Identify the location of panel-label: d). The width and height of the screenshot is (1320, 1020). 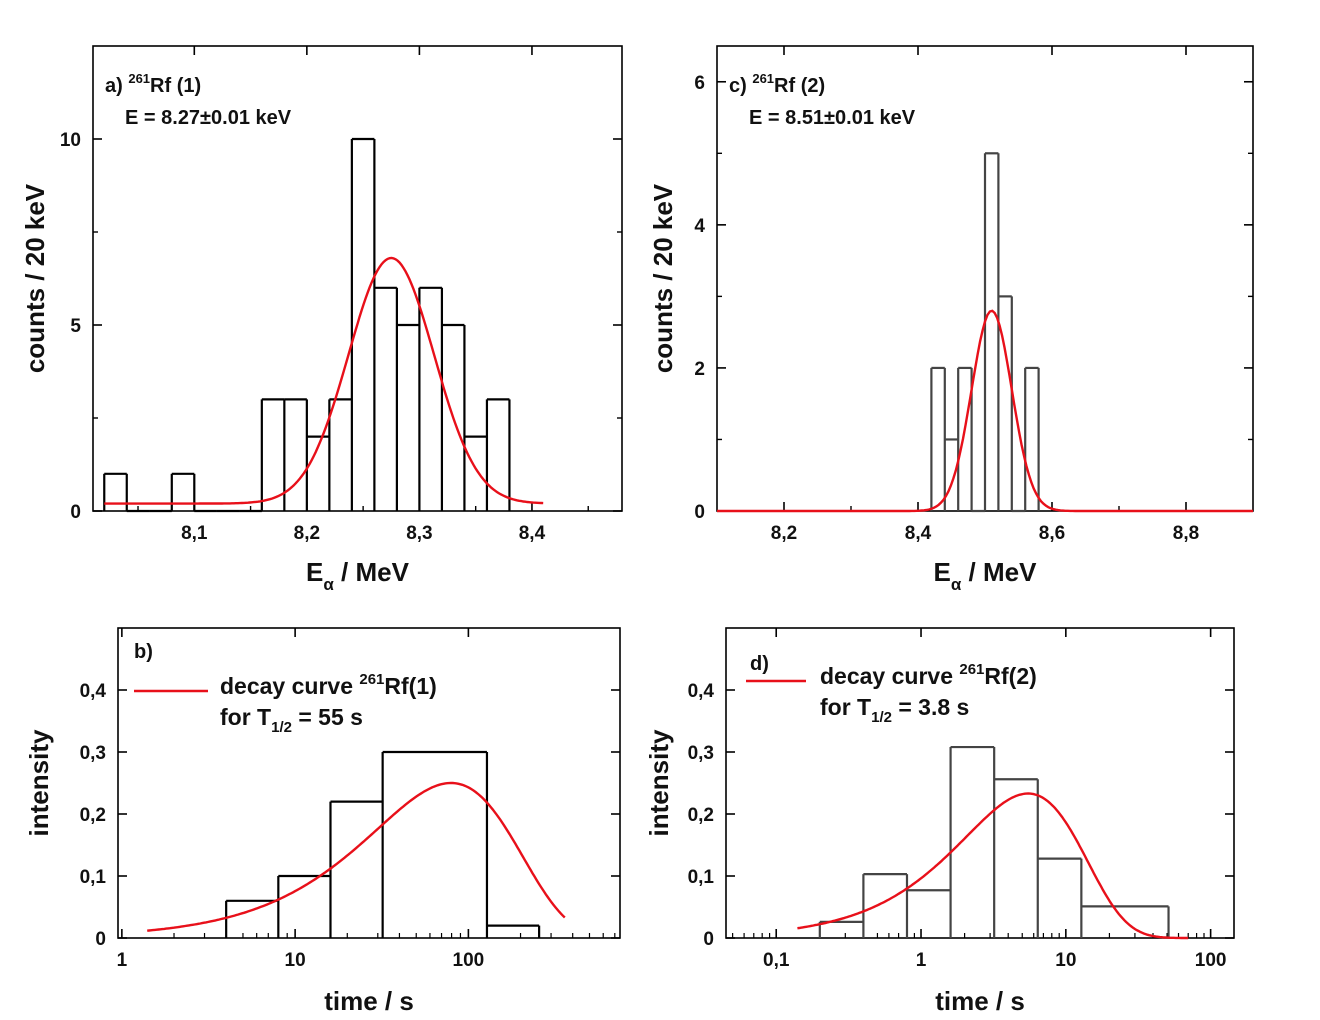
(759, 664).